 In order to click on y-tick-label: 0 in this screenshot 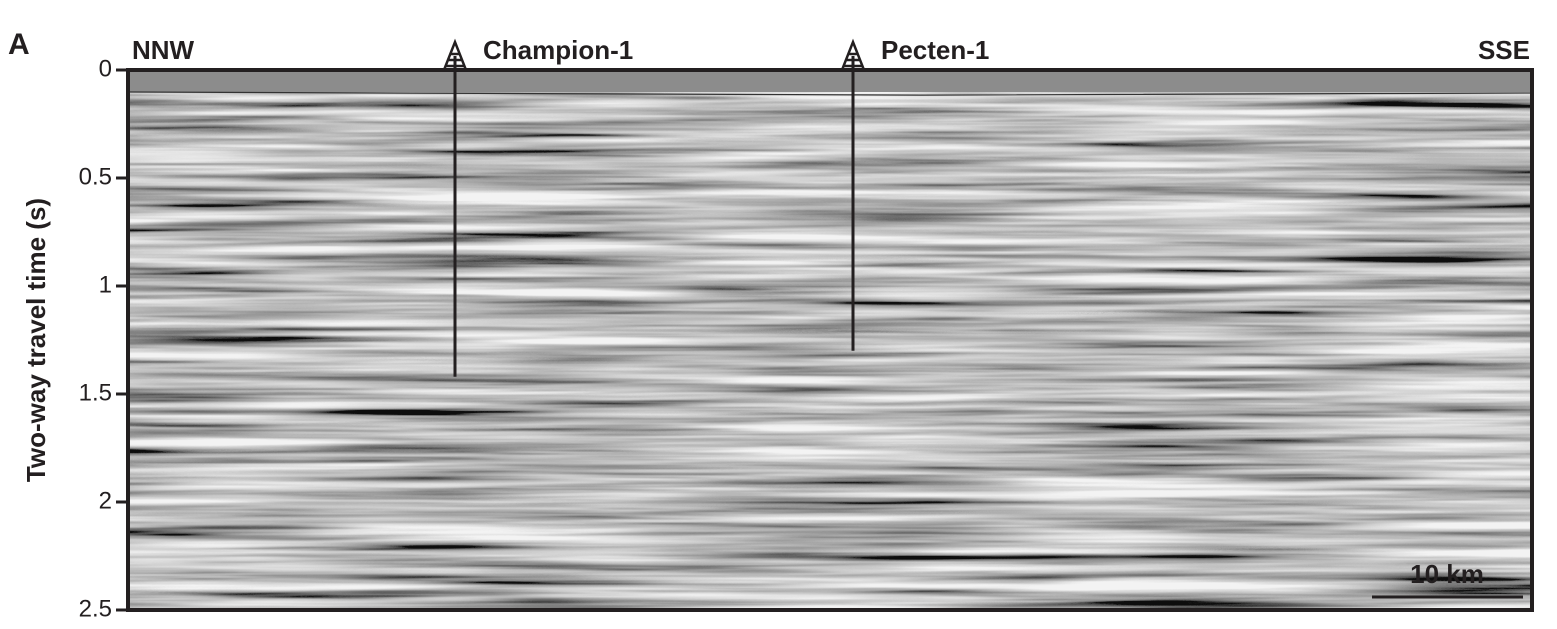, I will do `click(105, 68)`.